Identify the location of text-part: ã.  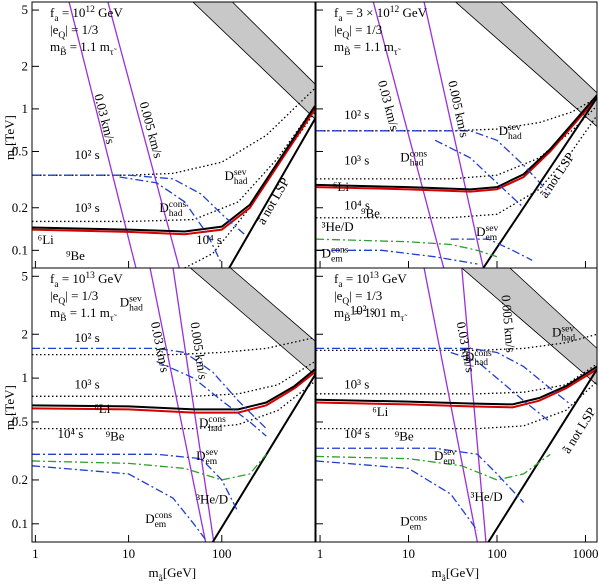
(161, 579).